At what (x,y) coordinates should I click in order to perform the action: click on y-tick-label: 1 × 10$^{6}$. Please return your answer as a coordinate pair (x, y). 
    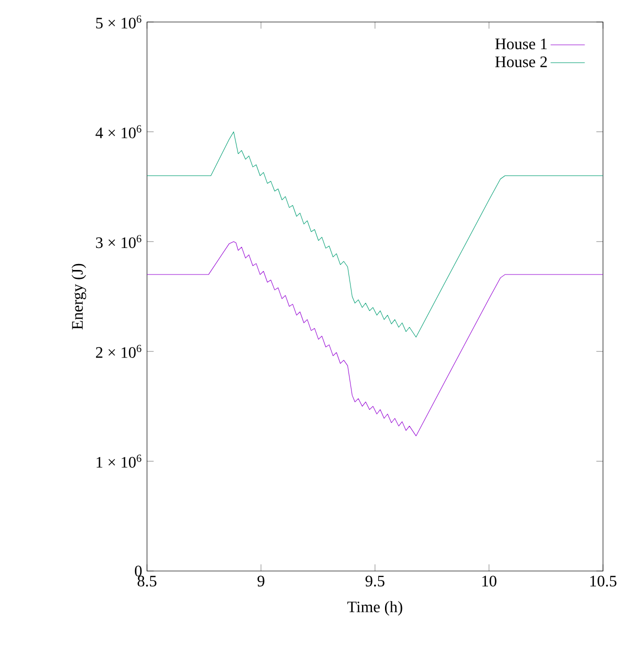
    Looking at the image, I should click on (119, 461).